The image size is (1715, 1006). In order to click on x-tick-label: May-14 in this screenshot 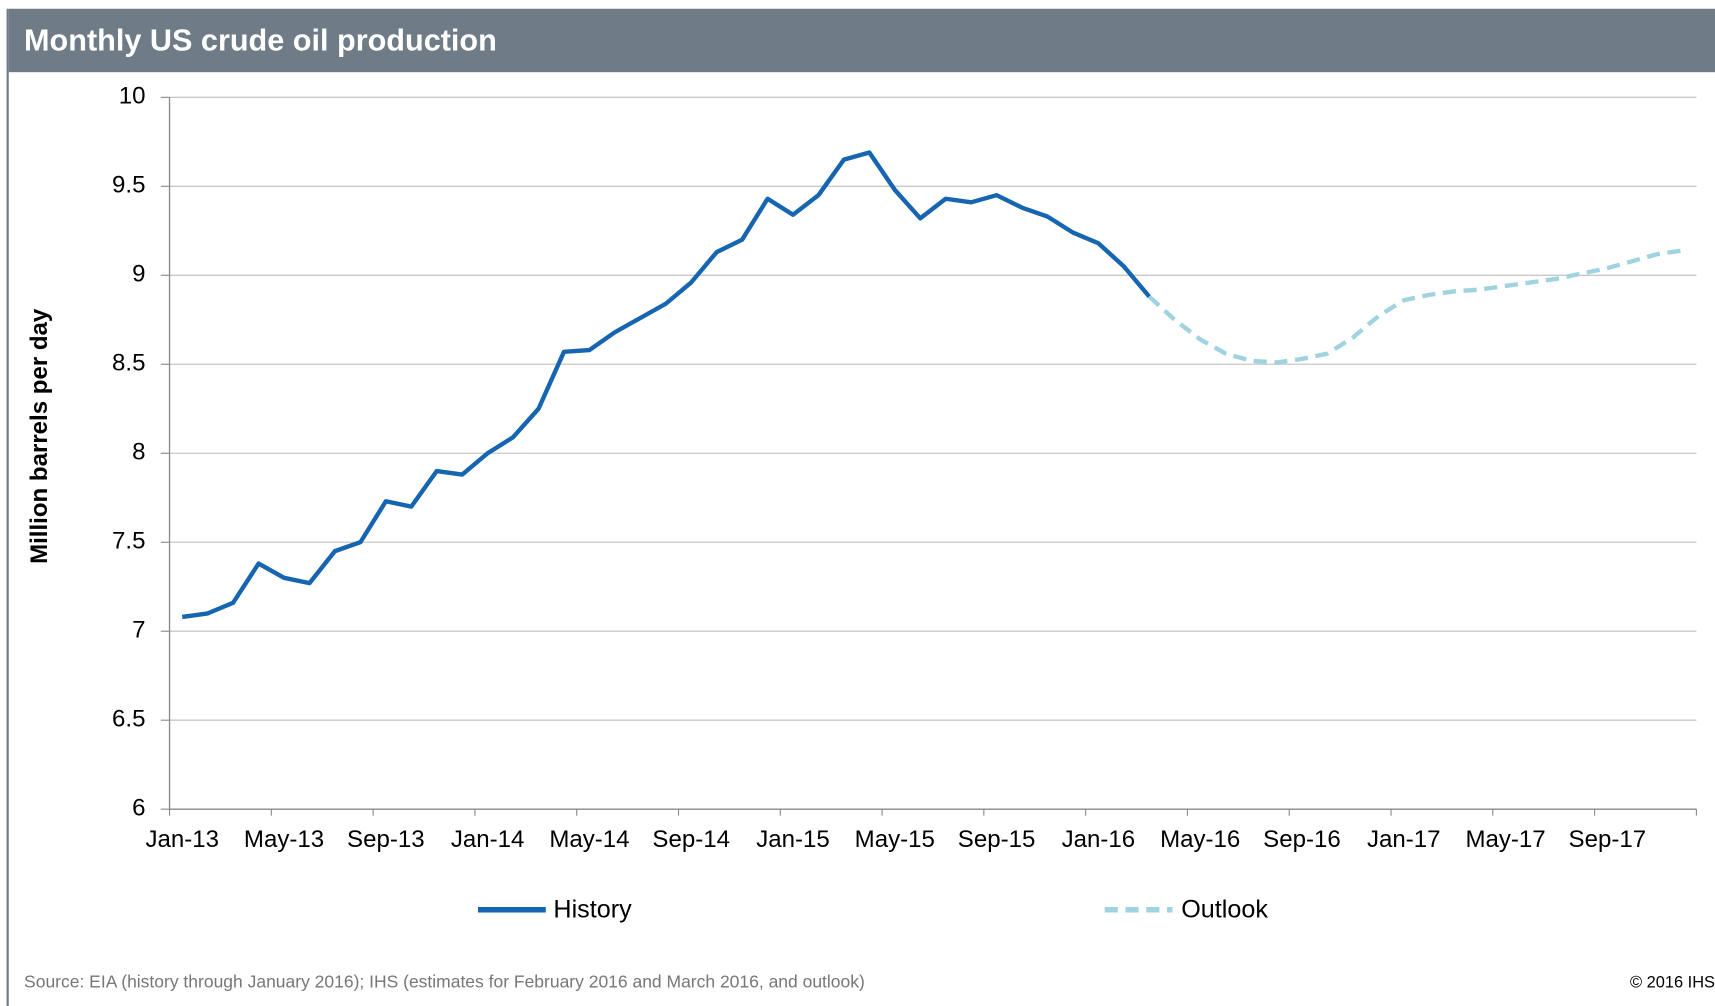, I will do `click(589, 839)`.